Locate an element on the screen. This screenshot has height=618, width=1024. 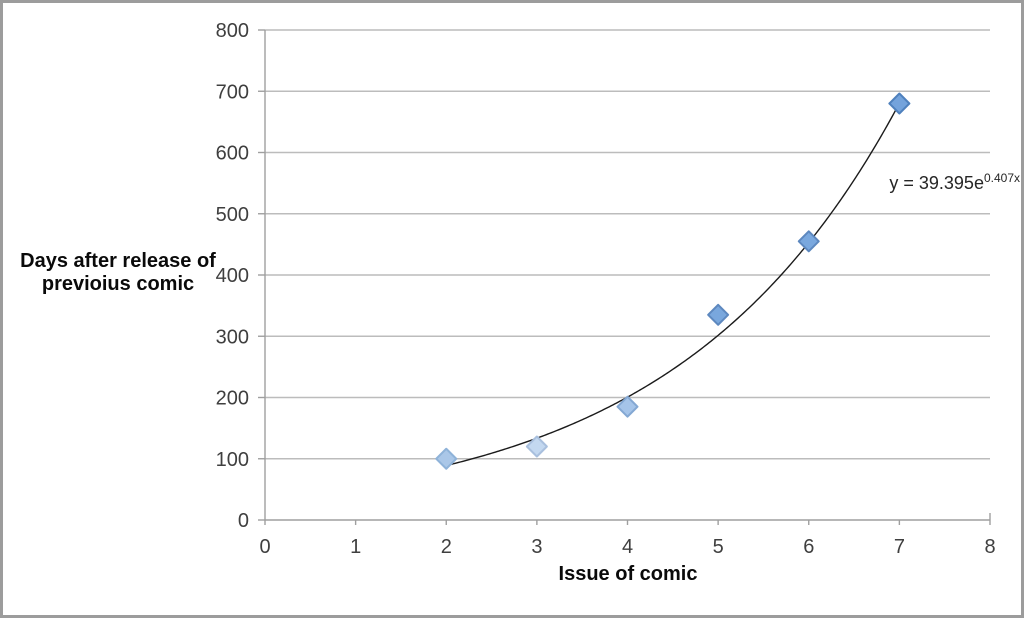
x-tick-label-8: 8 is located at coordinates (989, 547).